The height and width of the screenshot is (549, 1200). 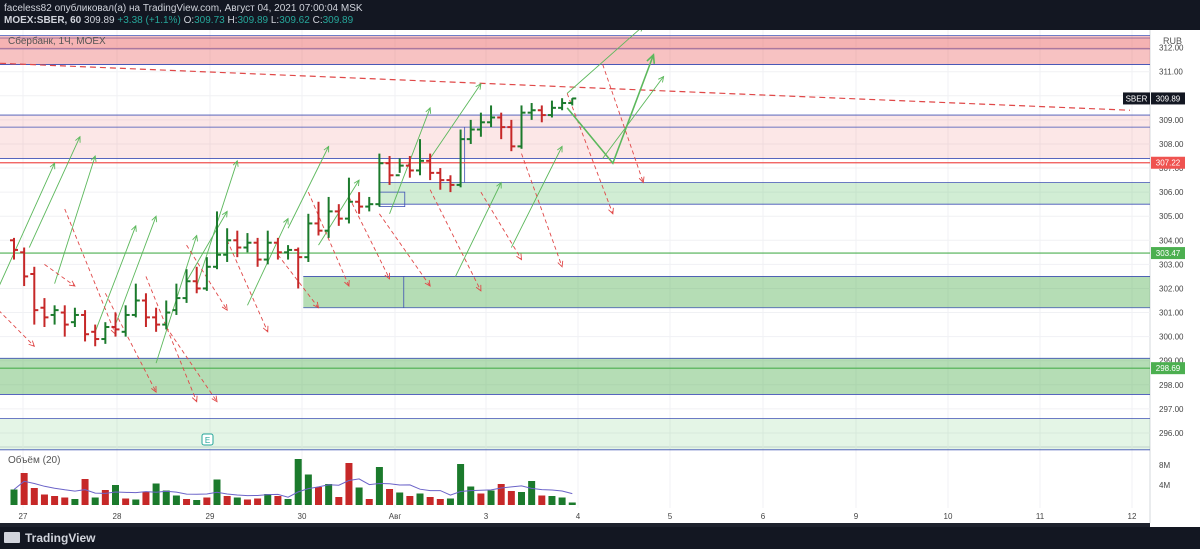 What do you see at coordinates (43, 20) in the screenshot?
I see `symbol-name: MOEX:SBER, 60` at bounding box center [43, 20].